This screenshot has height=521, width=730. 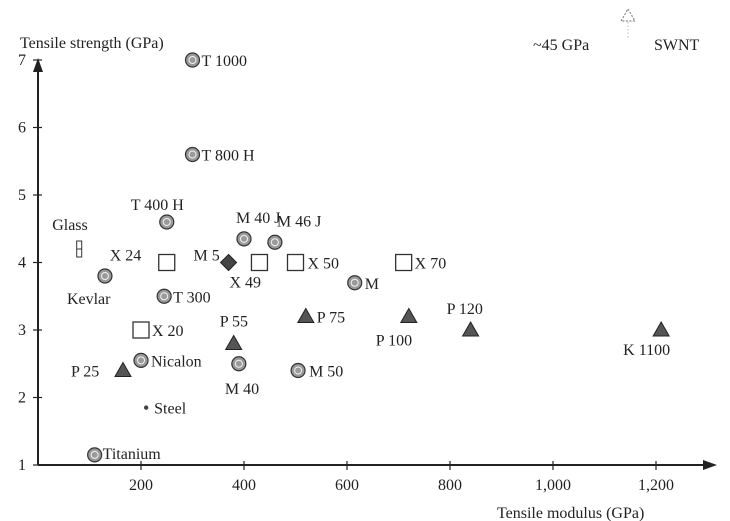 I want to click on point-label: K 1100, so click(x=646, y=350).